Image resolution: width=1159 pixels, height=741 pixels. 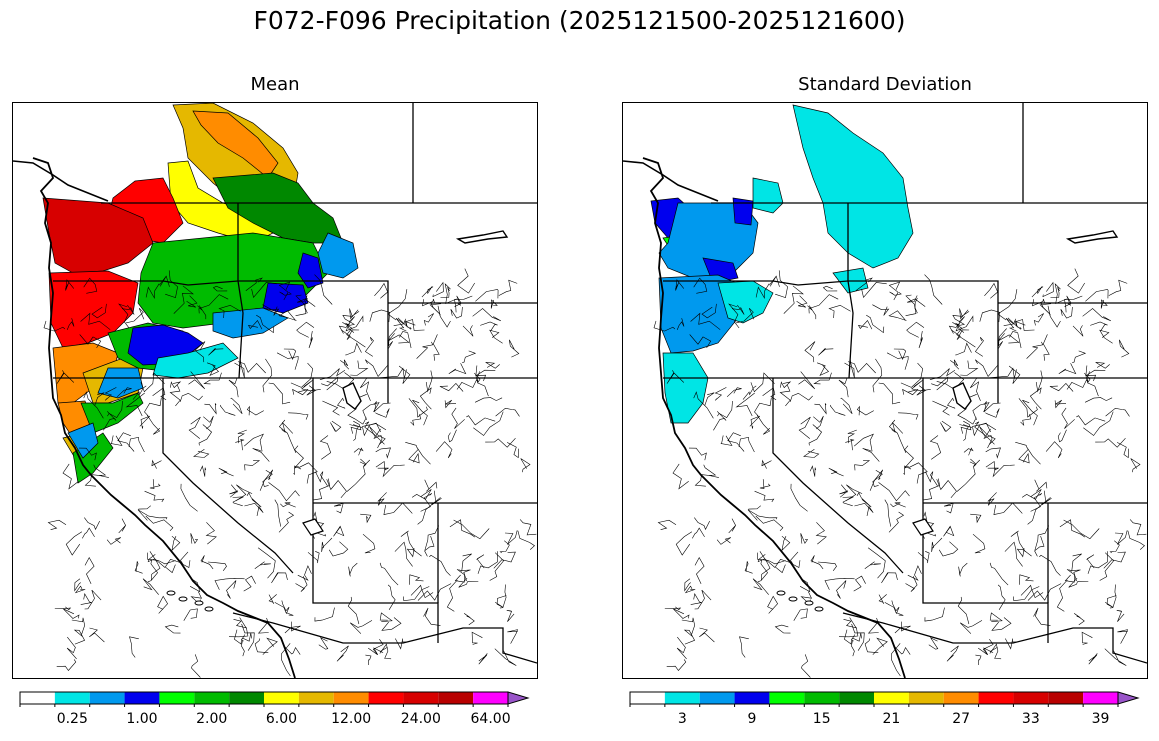 I want to click on colorbar-tick-label: 64.00, so click(x=490, y=719).